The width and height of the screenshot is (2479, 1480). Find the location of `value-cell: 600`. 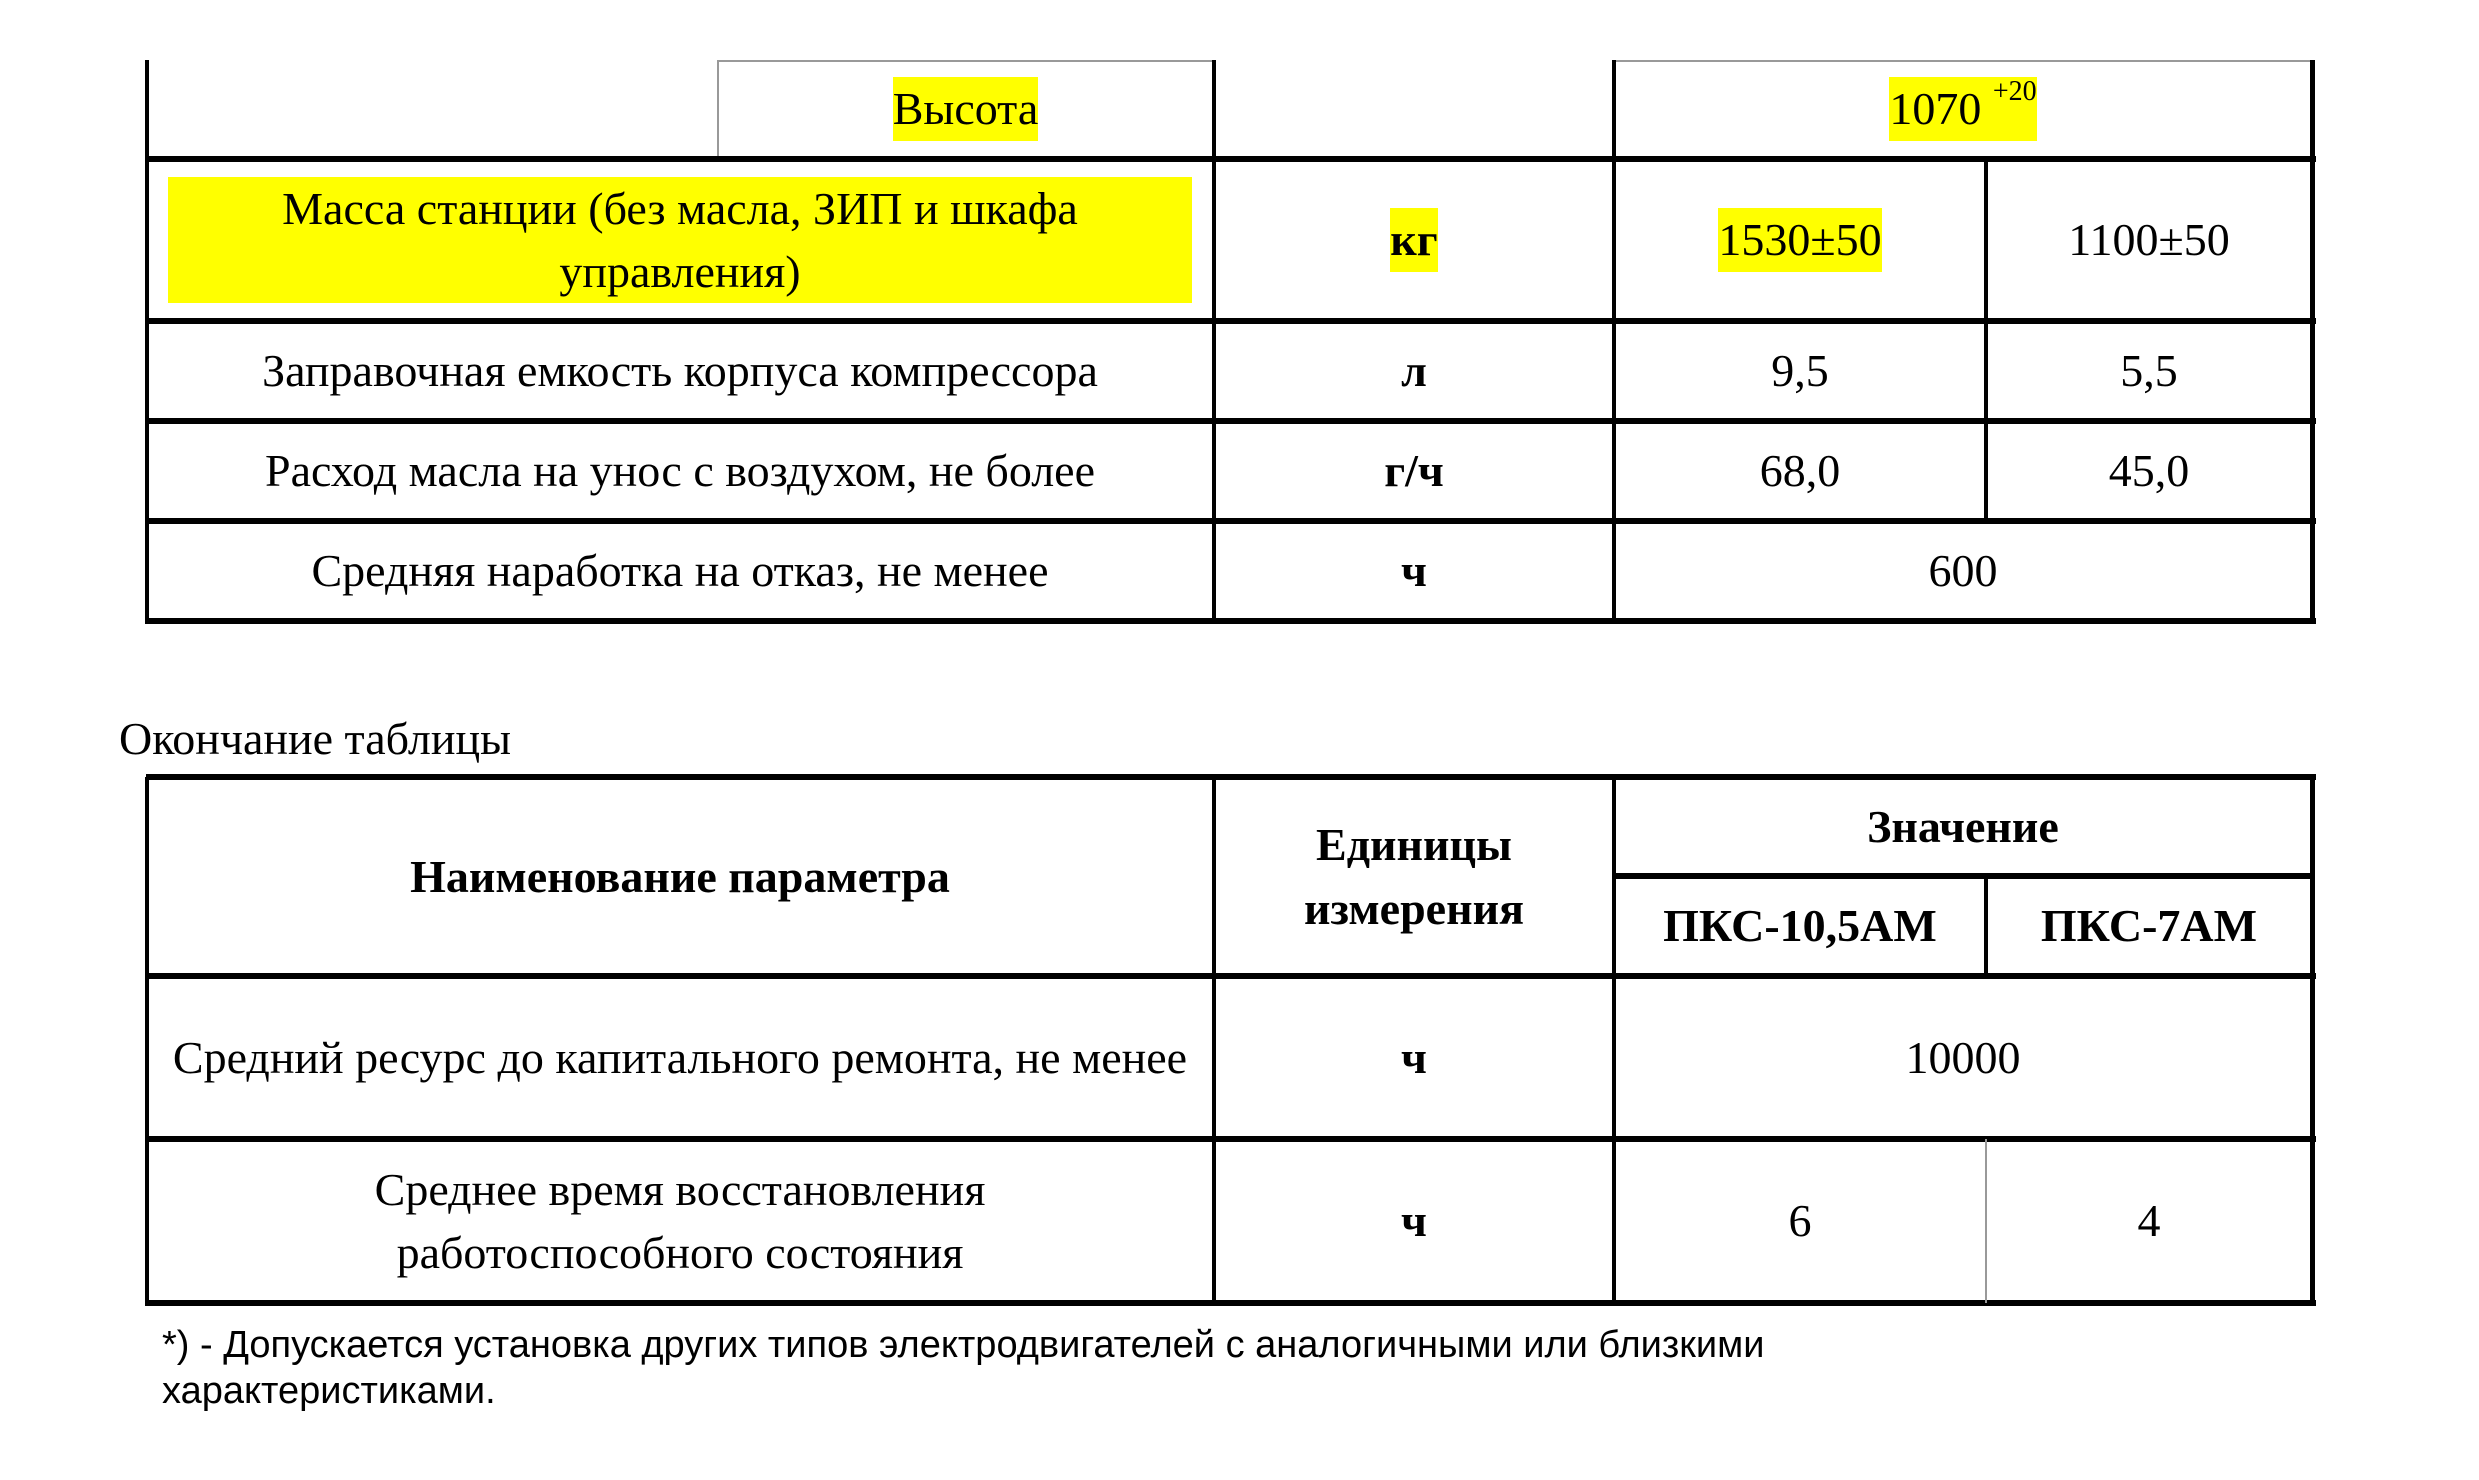

value-cell: 600 is located at coordinates (1963, 571).